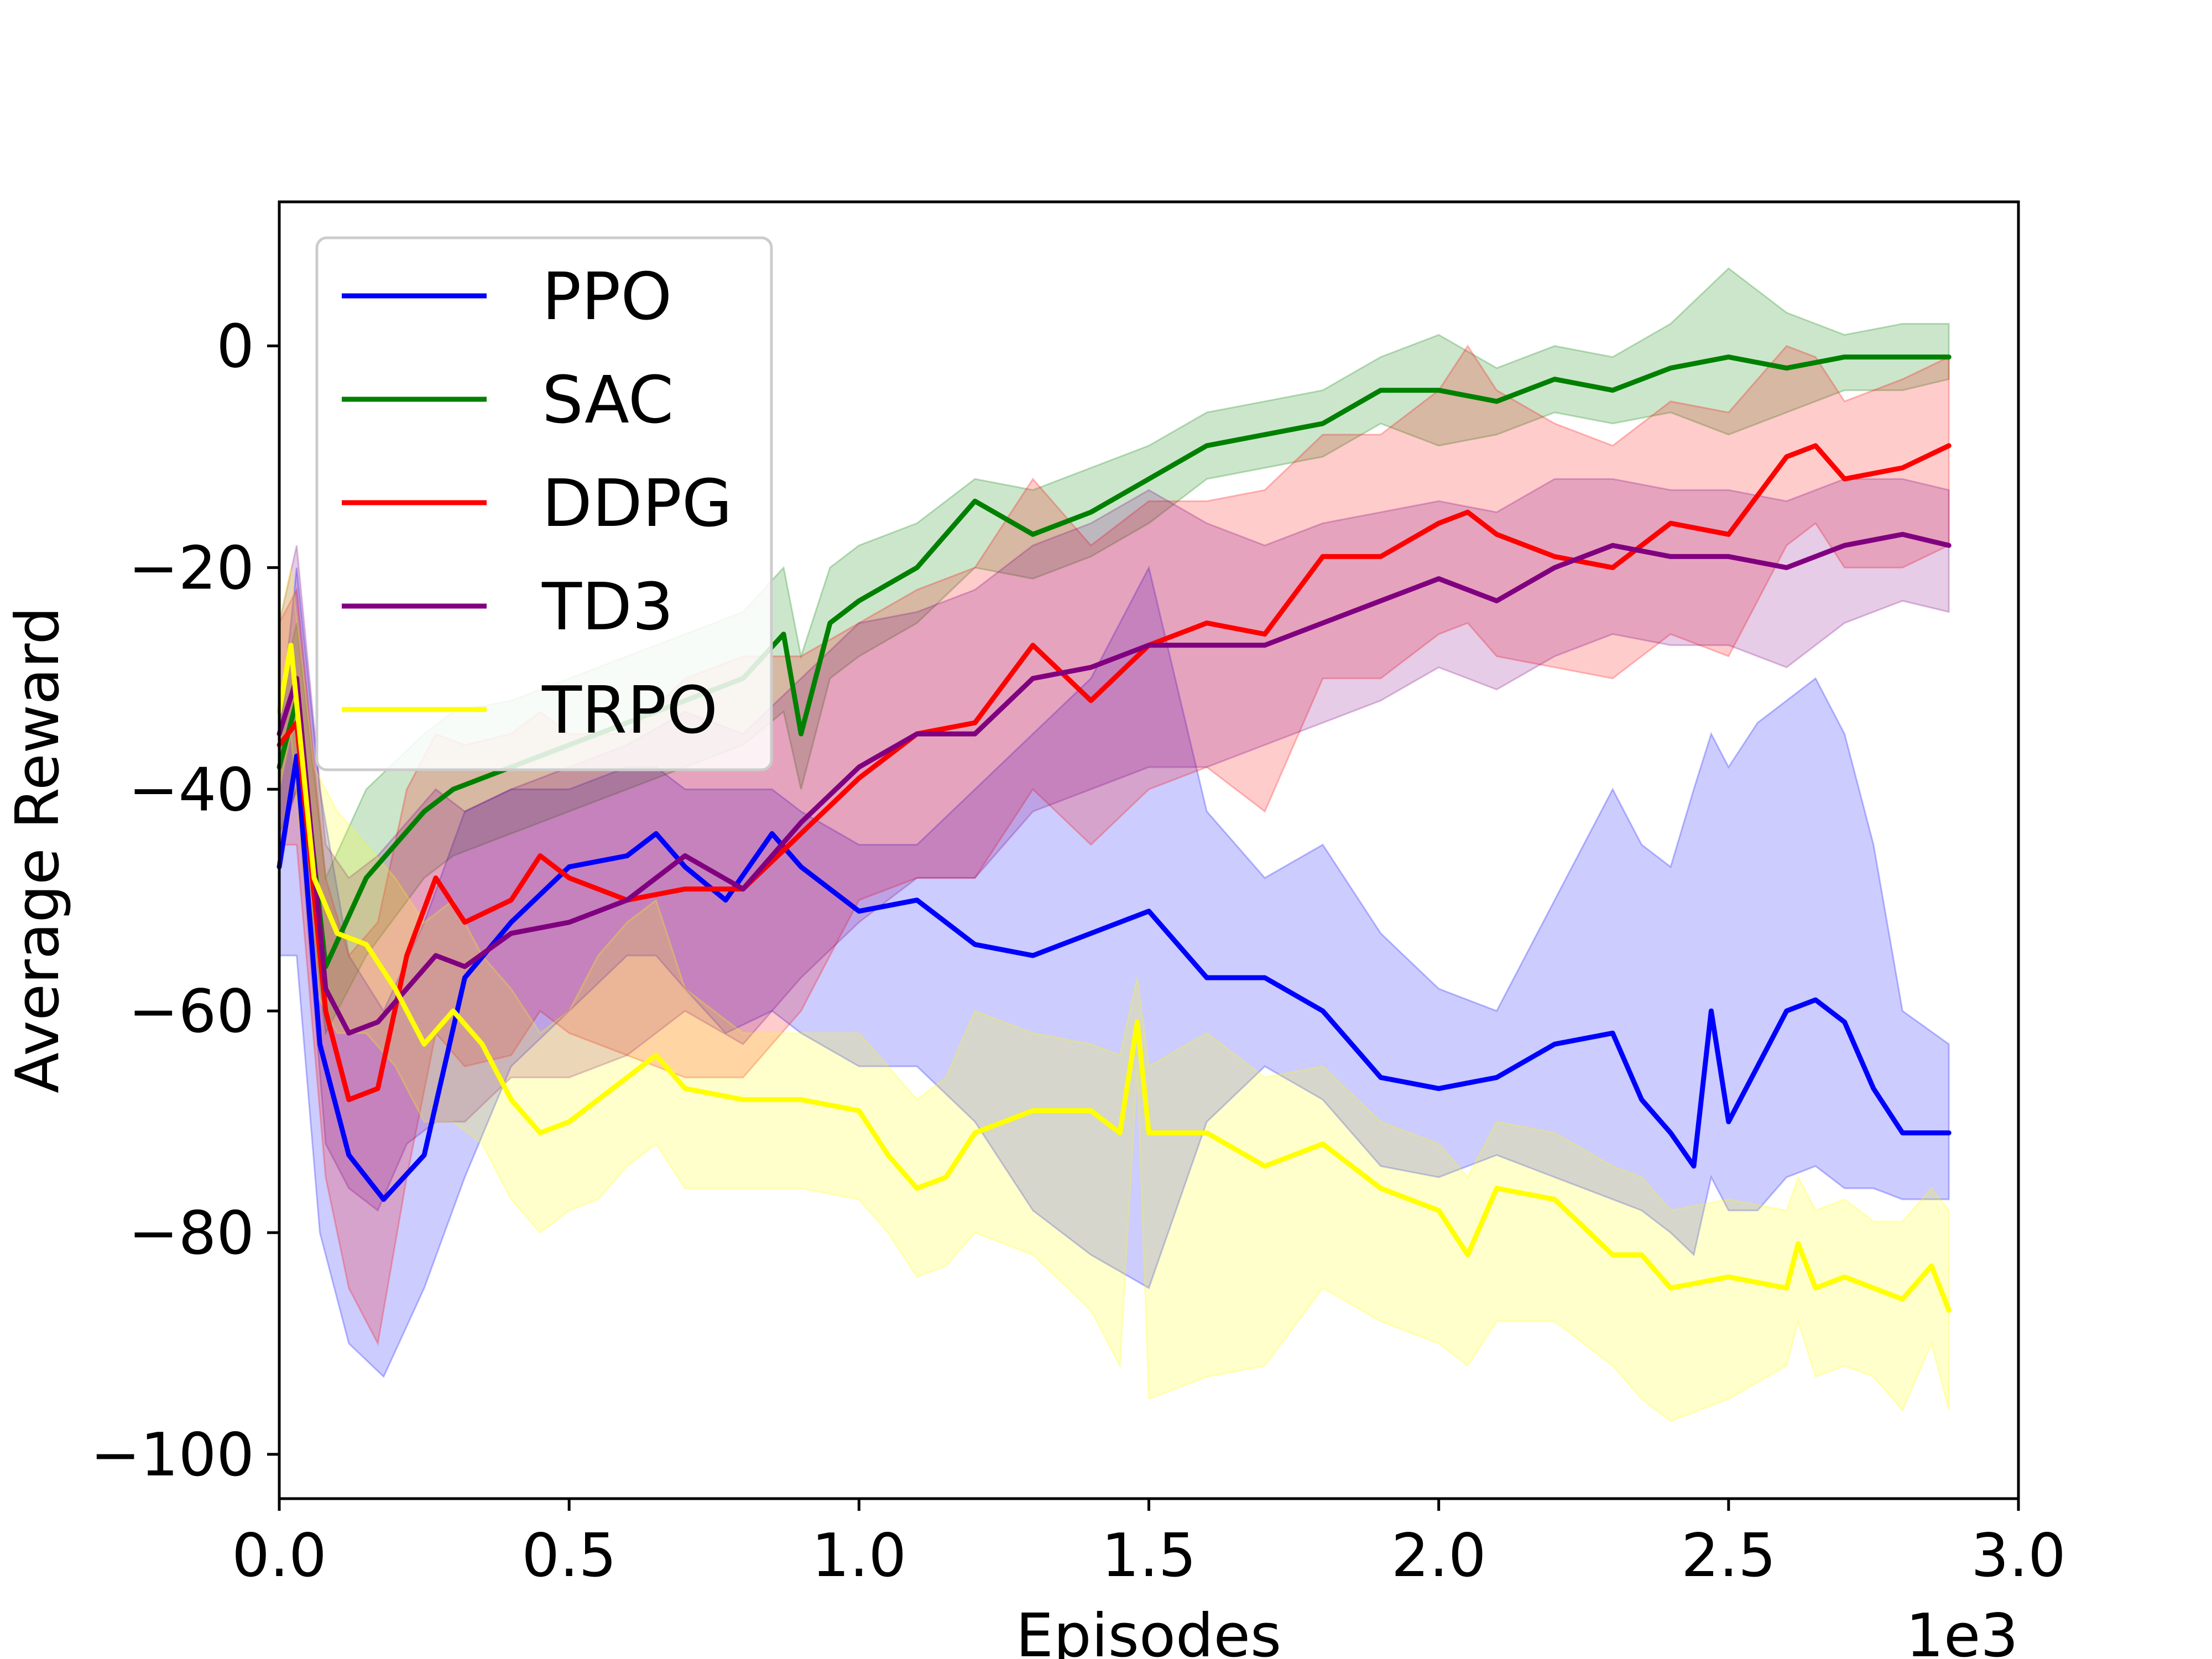 The image size is (2212, 1659). Describe the element at coordinates (630, 710) in the screenshot. I see `legend-label-trpo: TRPO` at that location.